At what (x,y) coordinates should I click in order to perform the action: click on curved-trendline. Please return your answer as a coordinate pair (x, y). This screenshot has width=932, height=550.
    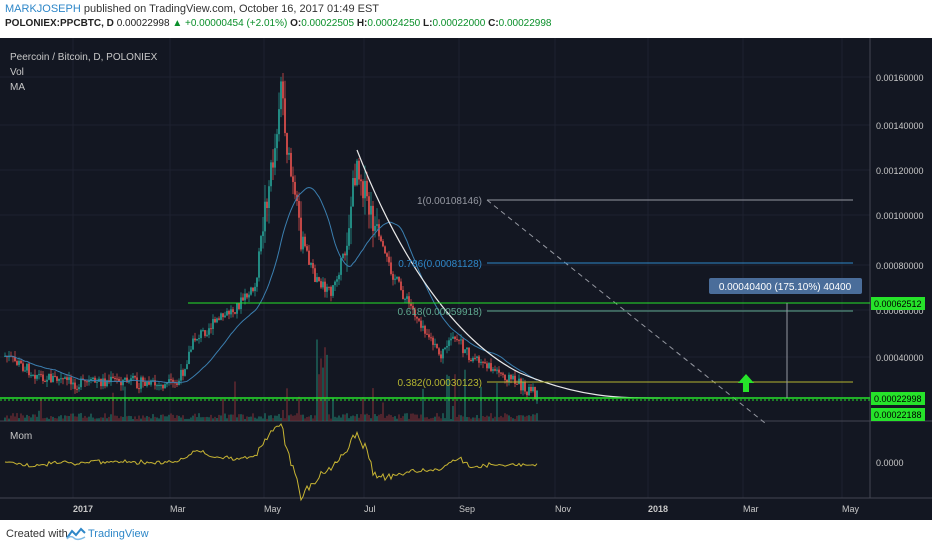
    Looking at the image, I should click on (508, 274).